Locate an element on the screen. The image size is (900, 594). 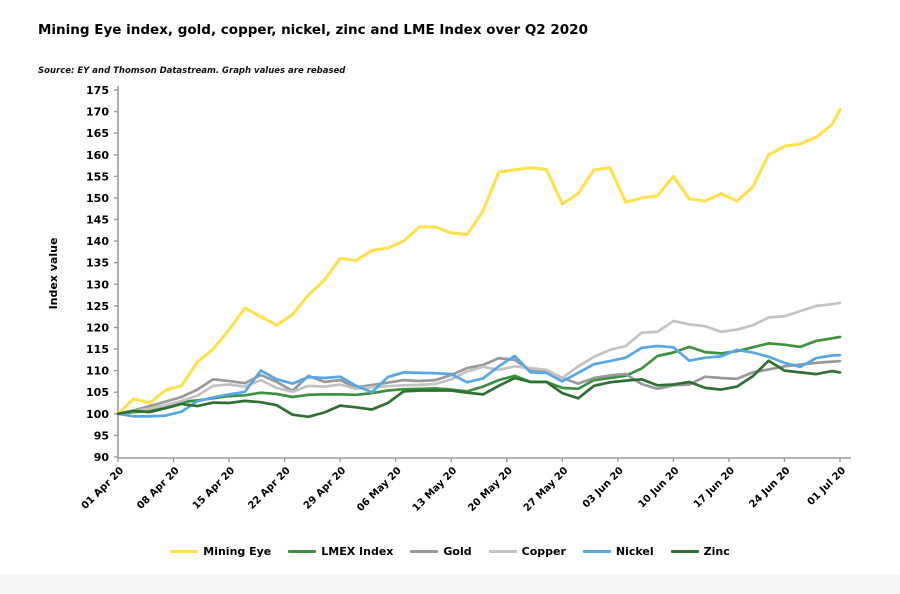
x-tick-label: 29 Apr 20 is located at coordinates (325, 488).